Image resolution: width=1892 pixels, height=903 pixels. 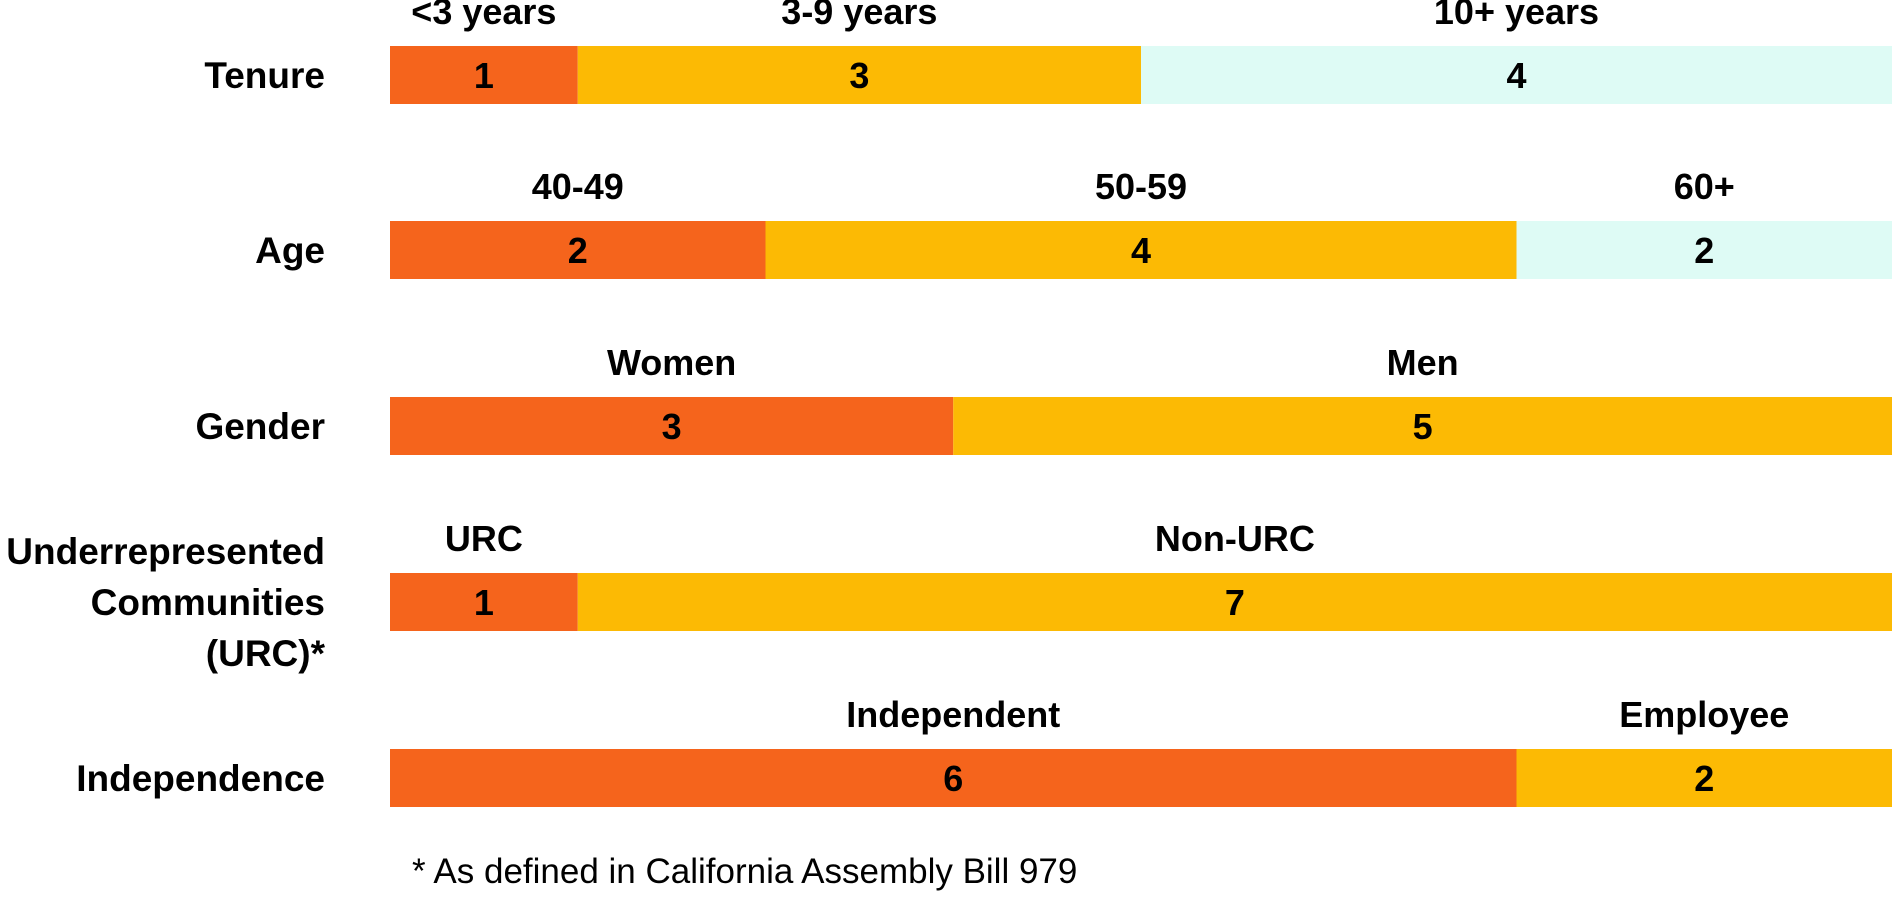 I want to click on bar-row-independence: Independence Independent 6 Employee 2, so click(x=984, y=750).